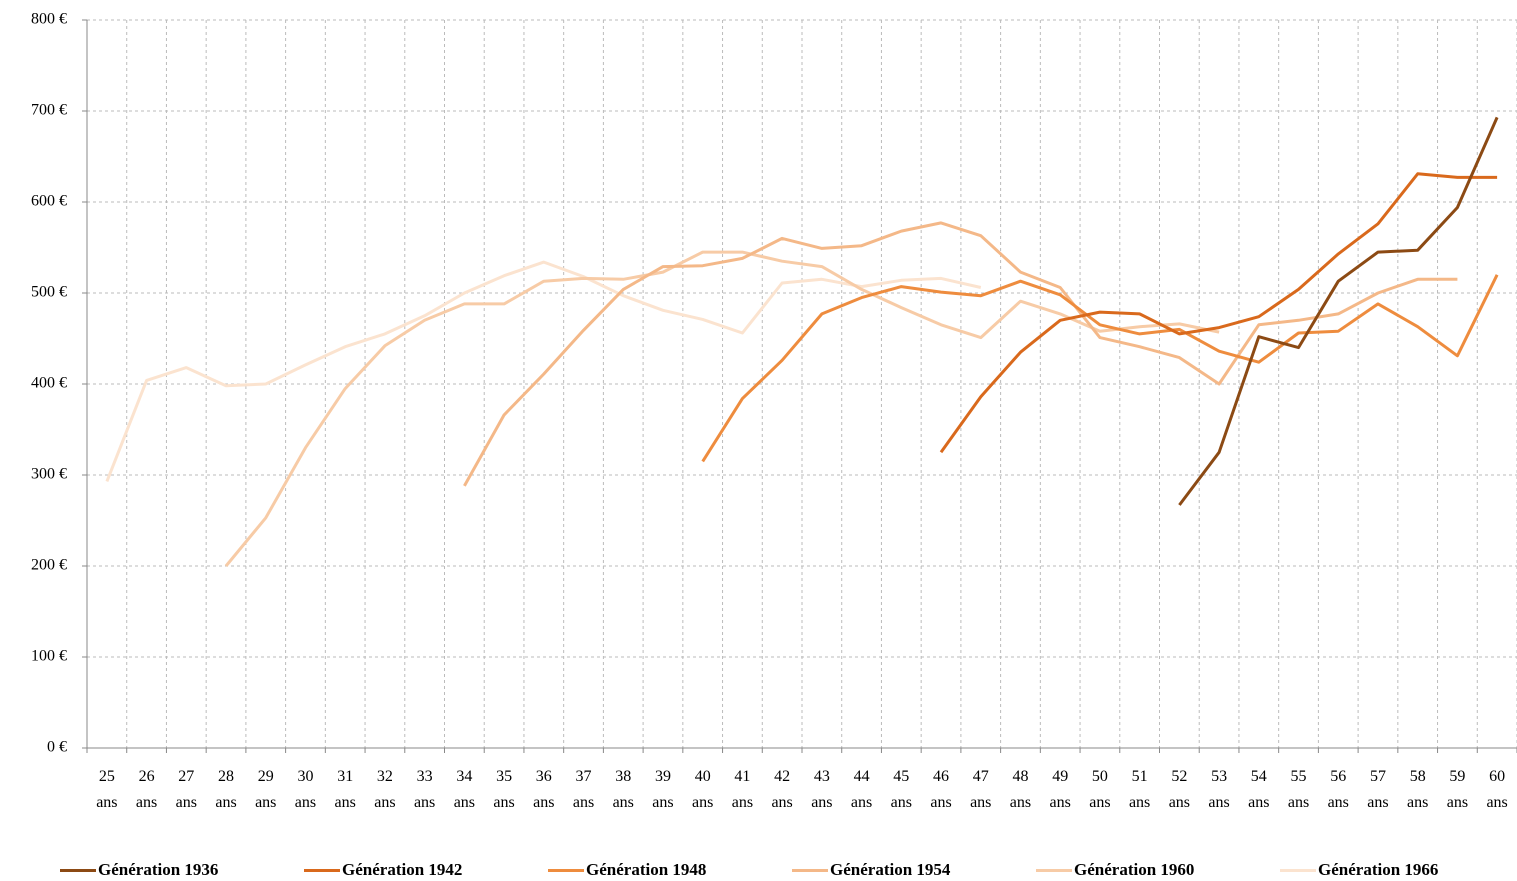  What do you see at coordinates (402, 869) in the screenshot?
I see `legend-label: Génération 1942` at bounding box center [402, 869].